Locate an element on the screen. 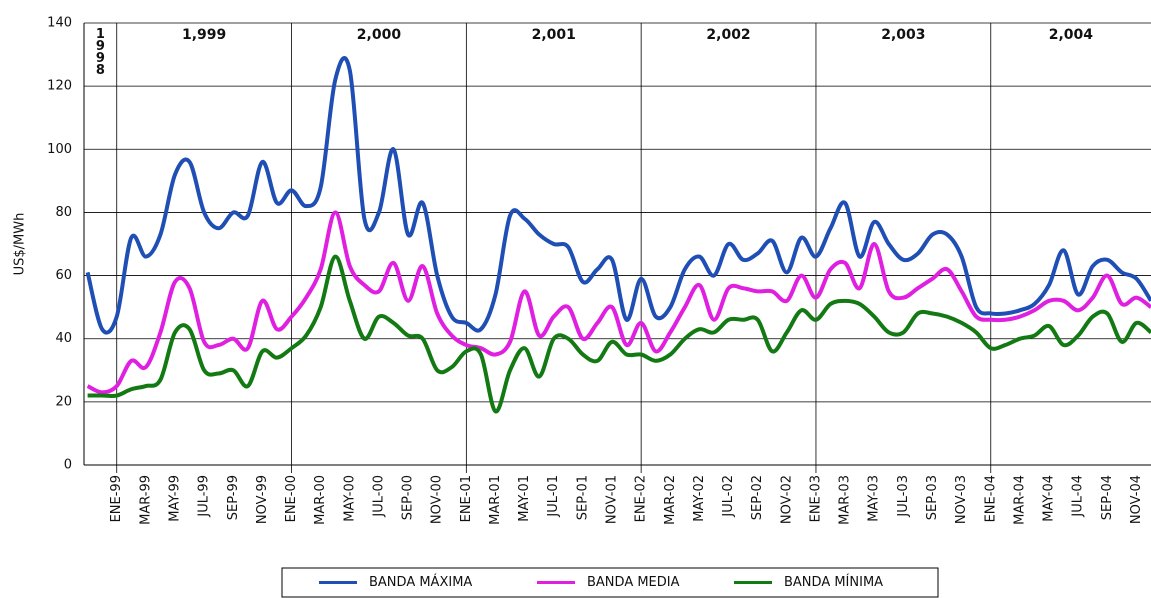  year-label: 1998 is located at coordinates (100, 51).